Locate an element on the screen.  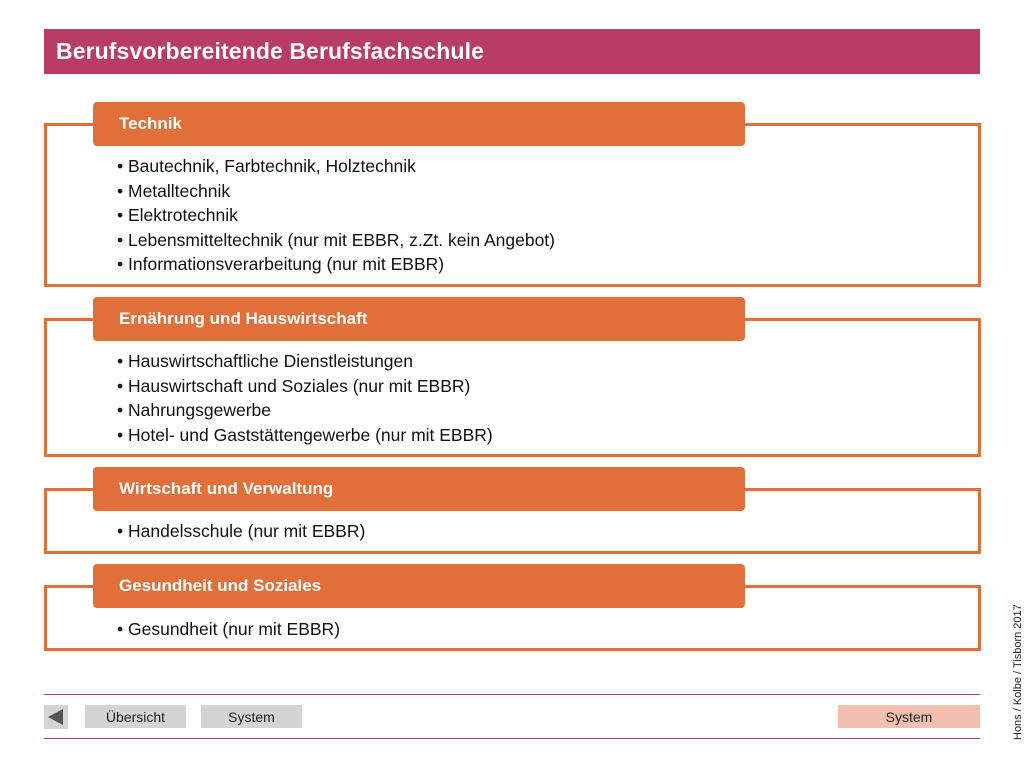
list-item: Elektrotechnik is located at coordinates (336, 215).